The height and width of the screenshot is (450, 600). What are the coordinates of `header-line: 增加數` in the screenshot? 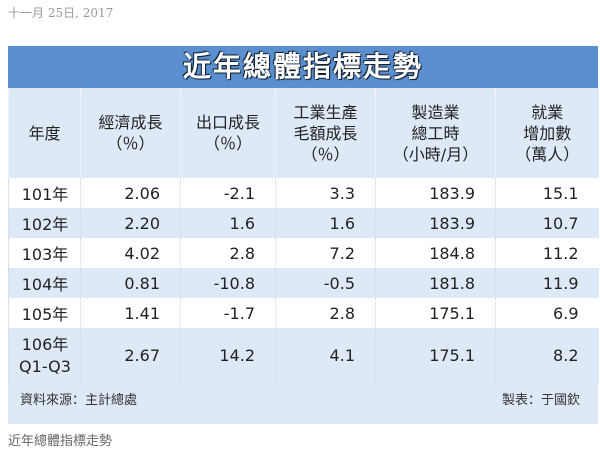 It's located at (547, 133).